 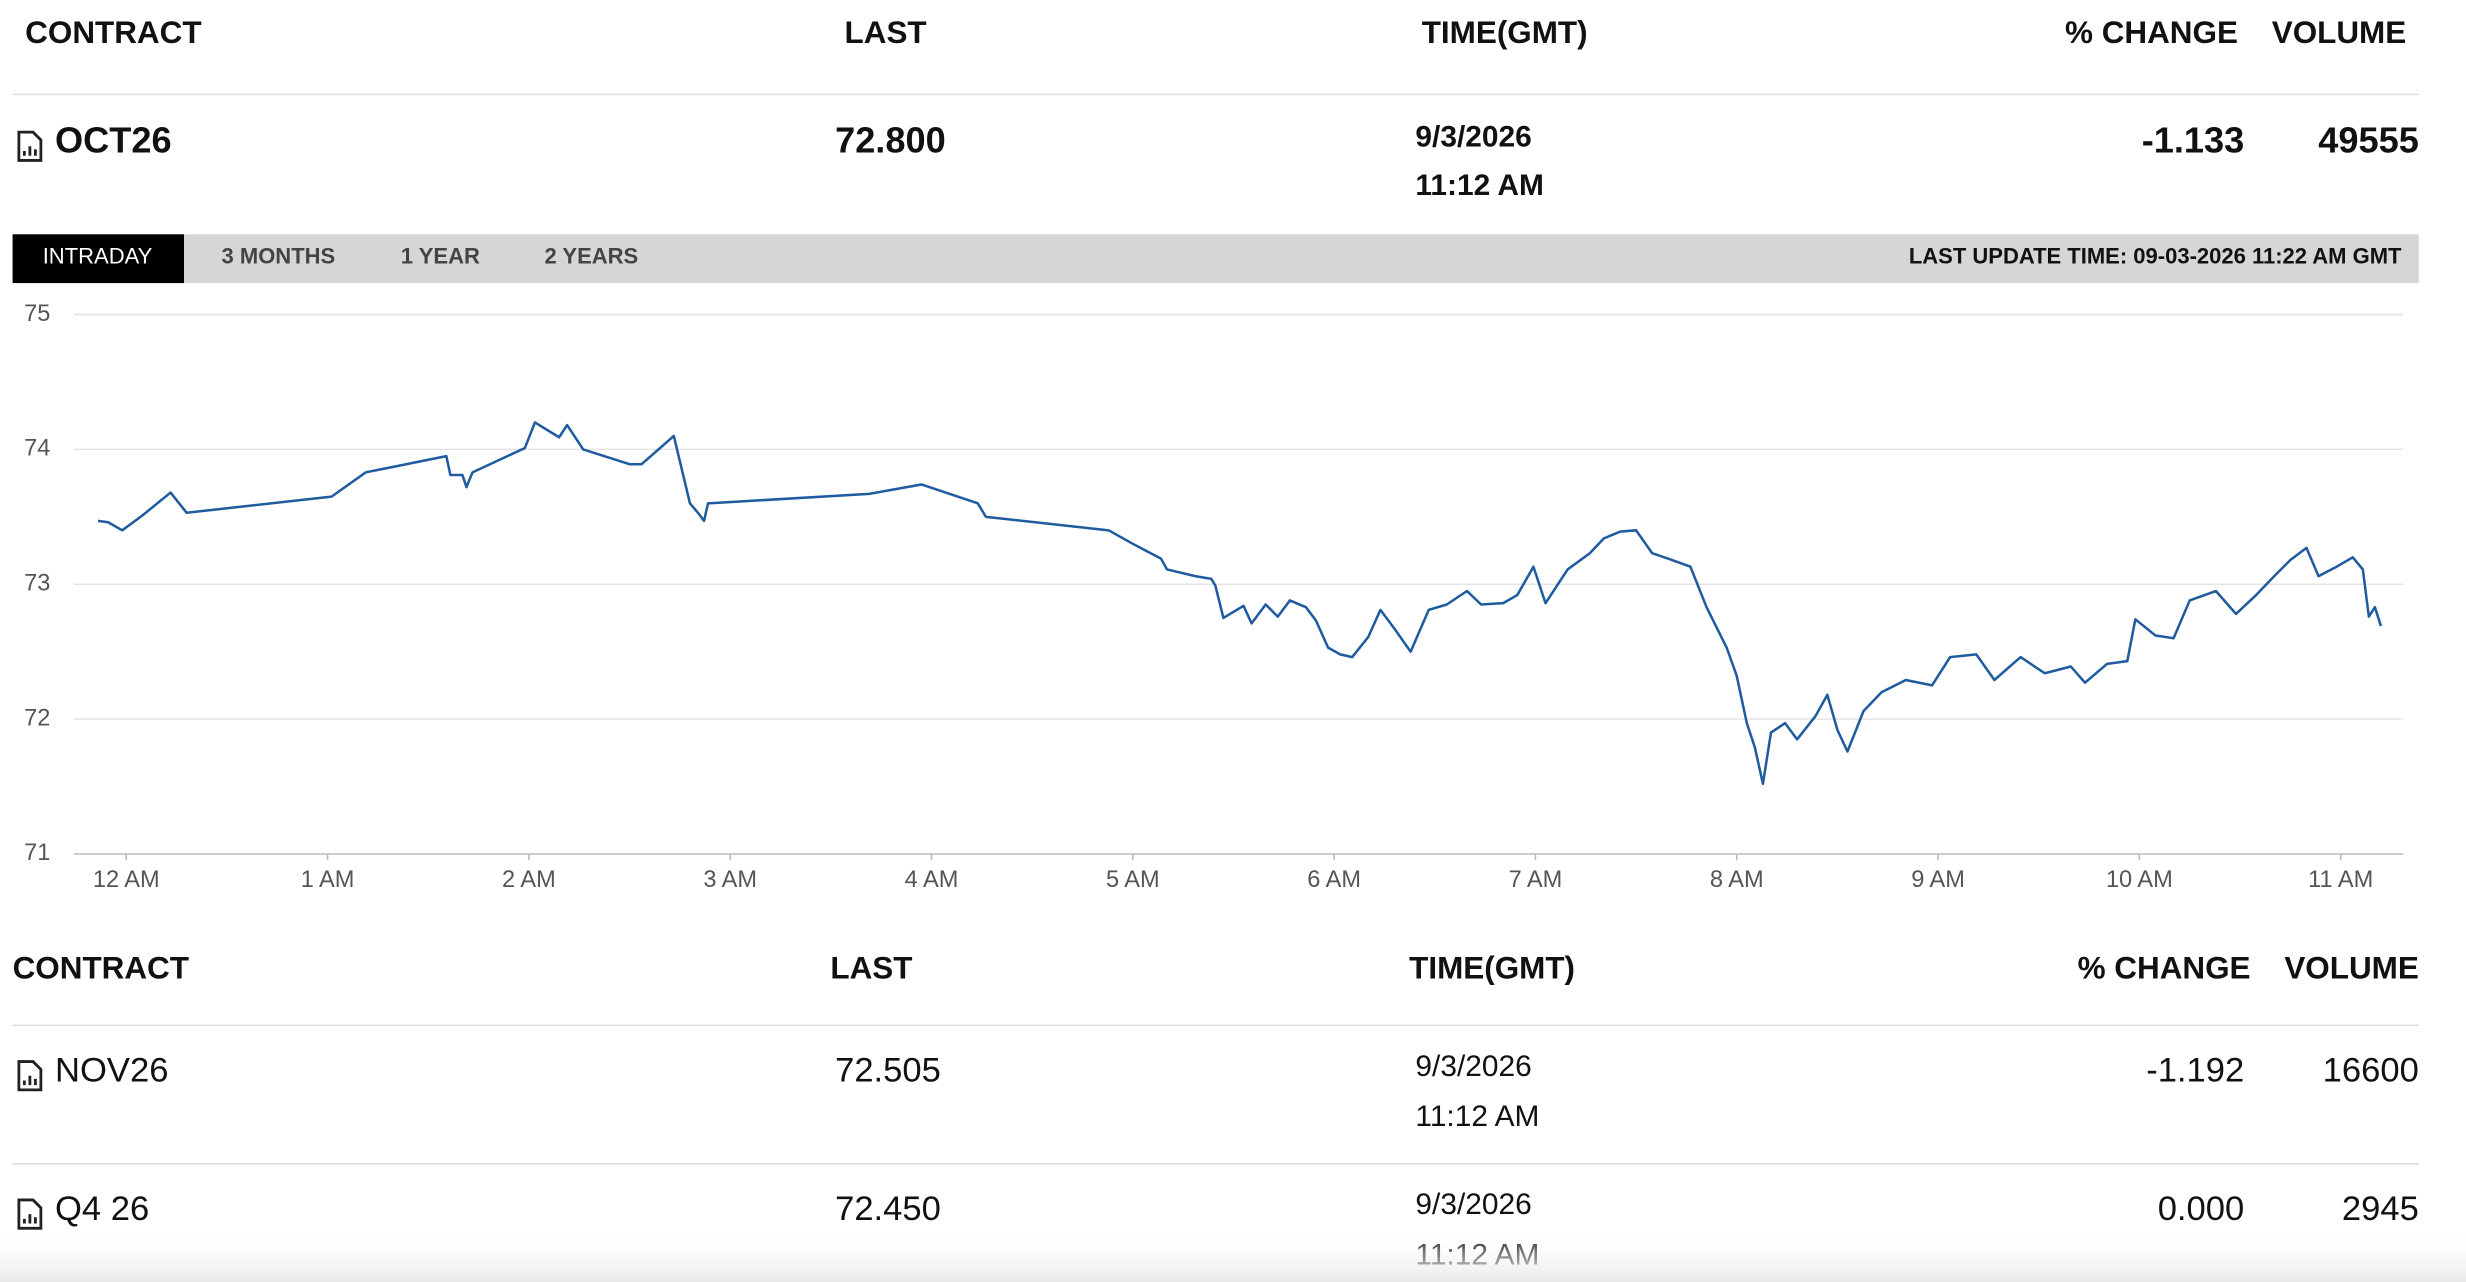 I want to click on change: -1.133, so click(x=2193, y=140).